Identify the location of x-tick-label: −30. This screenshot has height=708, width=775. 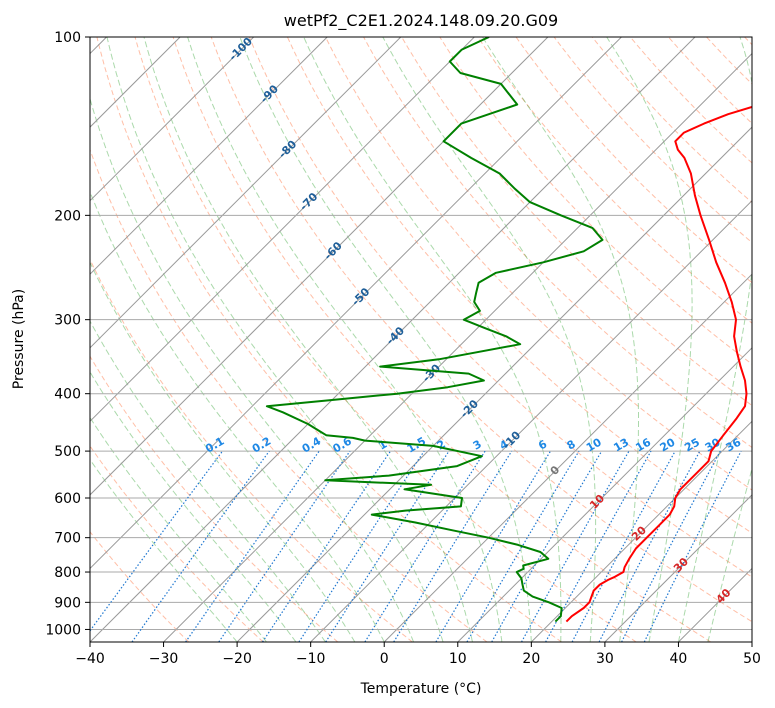
(164, 659).